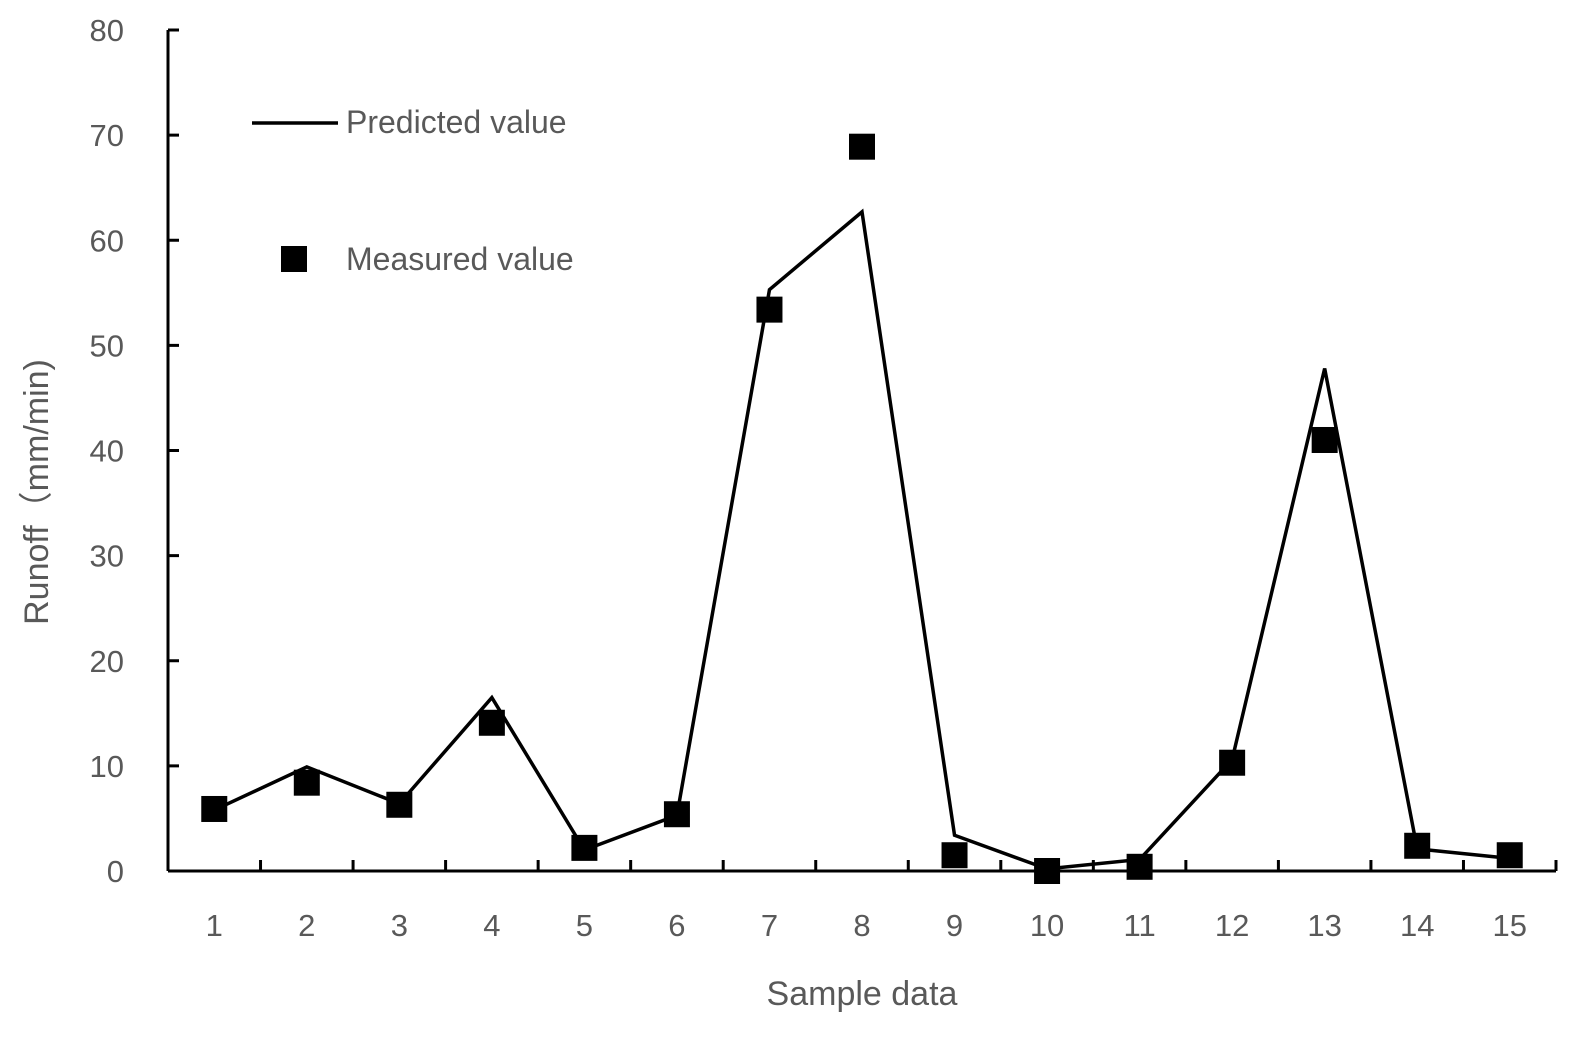 The image size is (1593, 1044). Describe the element at coordinates (954, 925) in the screenshot. I see `x-tick-label: 9` at that location.